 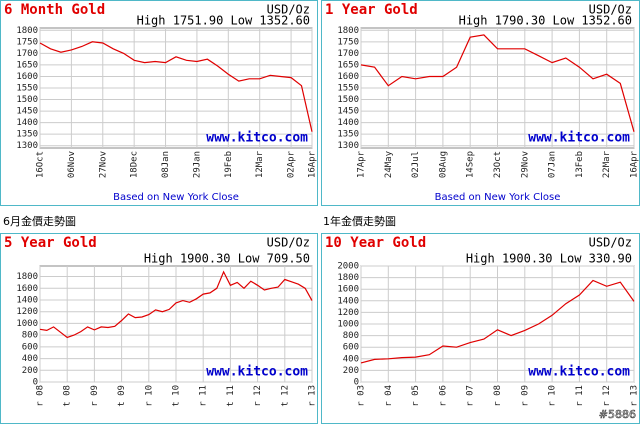 What do you see at coordinates (553, 164) in the screenshot?
I see `x-tick-label: 07Jan` at bounding box center [553, 164].